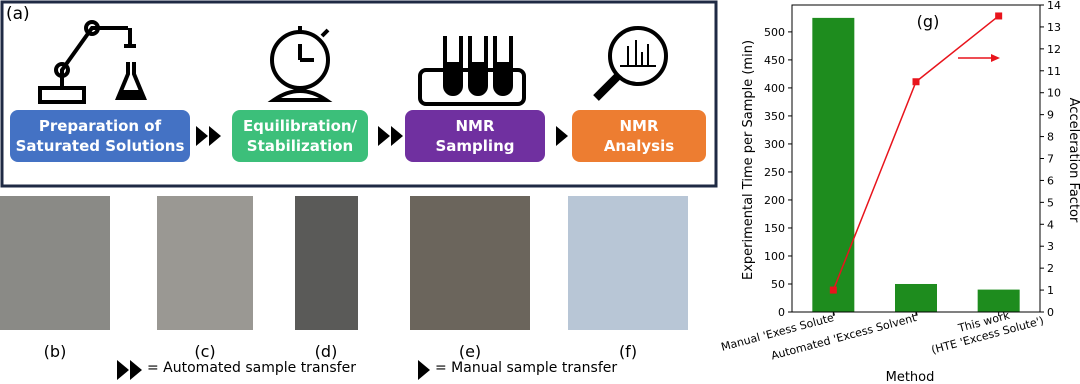 The width and height of the screenshot is (1080, 384). Describe the element at coordinates (774, 116) in the screenshot. I see `y-tick-label: 350` at that location.